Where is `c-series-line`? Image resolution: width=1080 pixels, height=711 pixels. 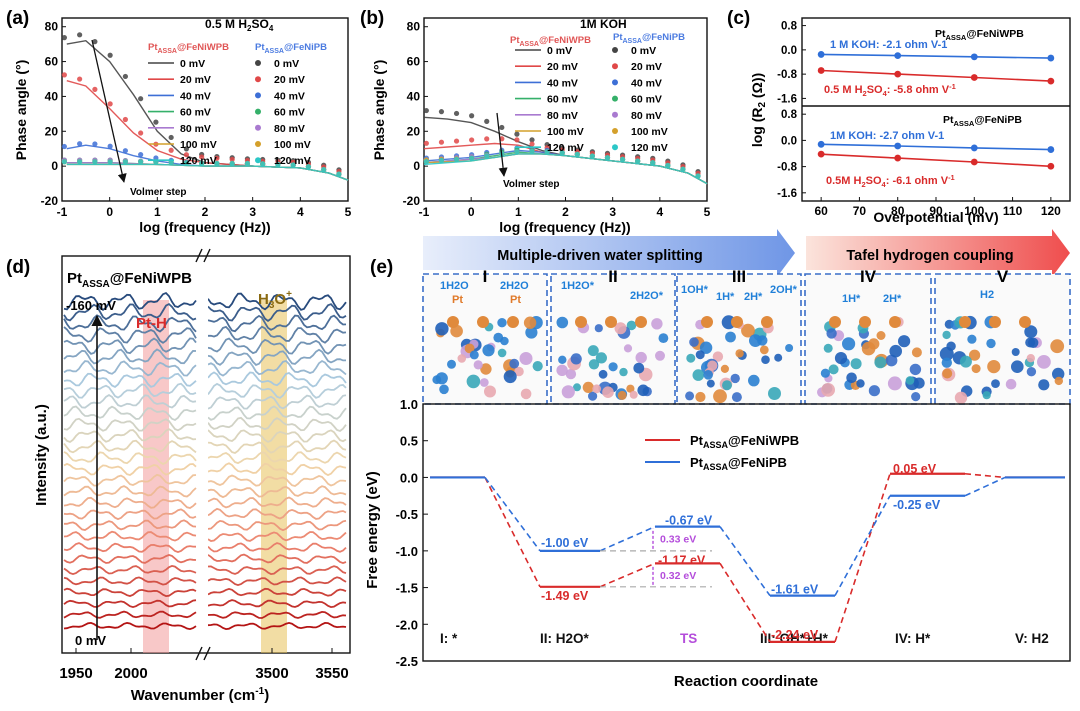
c-series-line is located at coordinates (936, 160).